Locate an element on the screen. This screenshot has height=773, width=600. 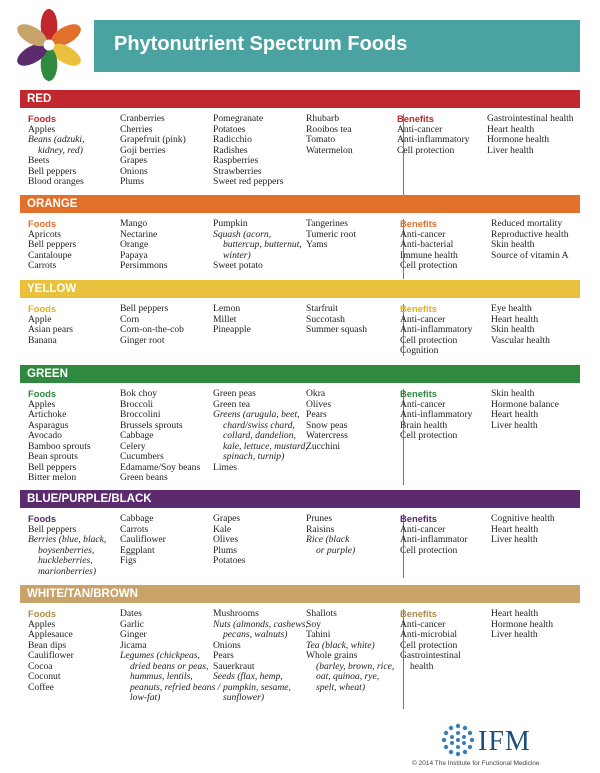
ifm-globe-icon is located at coordinates (458, 740).